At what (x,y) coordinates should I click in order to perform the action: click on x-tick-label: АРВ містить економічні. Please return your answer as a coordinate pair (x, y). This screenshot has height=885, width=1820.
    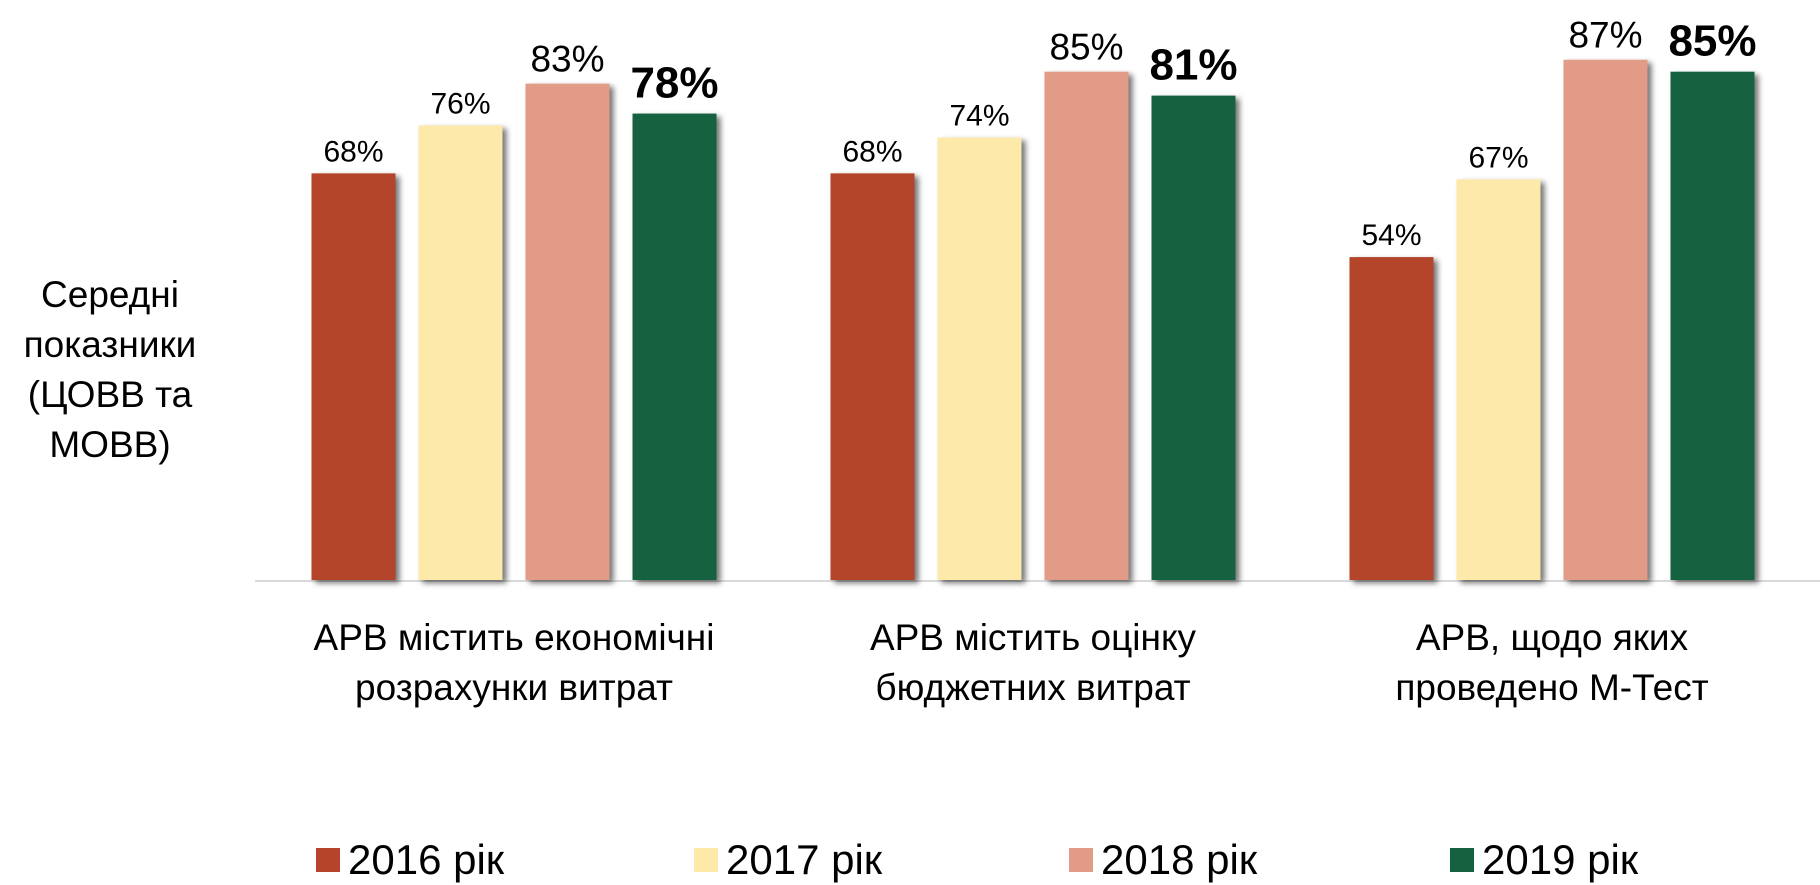
    Looking at the image, I should click on (514, 637).